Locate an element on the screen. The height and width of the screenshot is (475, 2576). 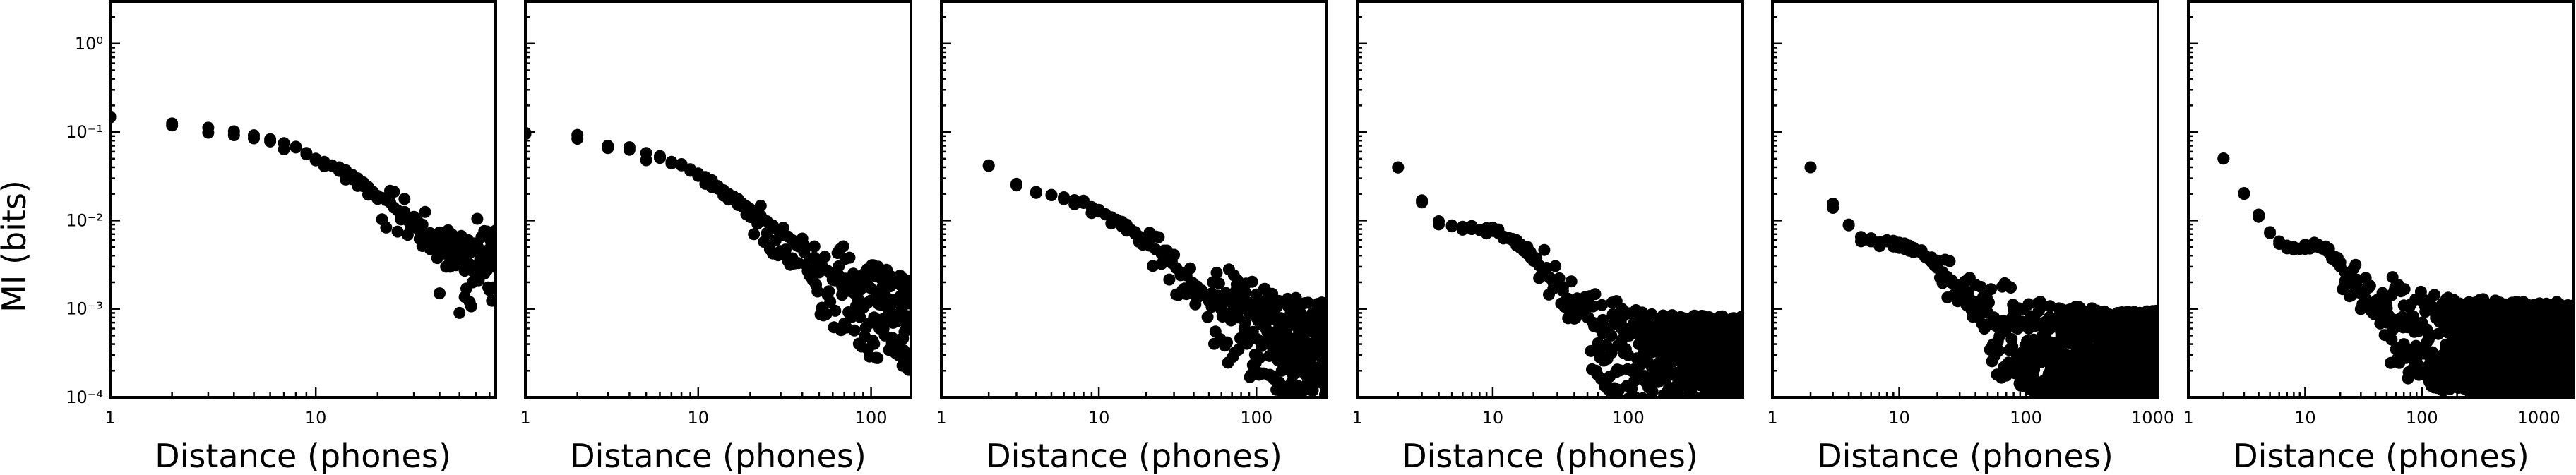
panel-4-frame is located at coordinates (1550, 200).